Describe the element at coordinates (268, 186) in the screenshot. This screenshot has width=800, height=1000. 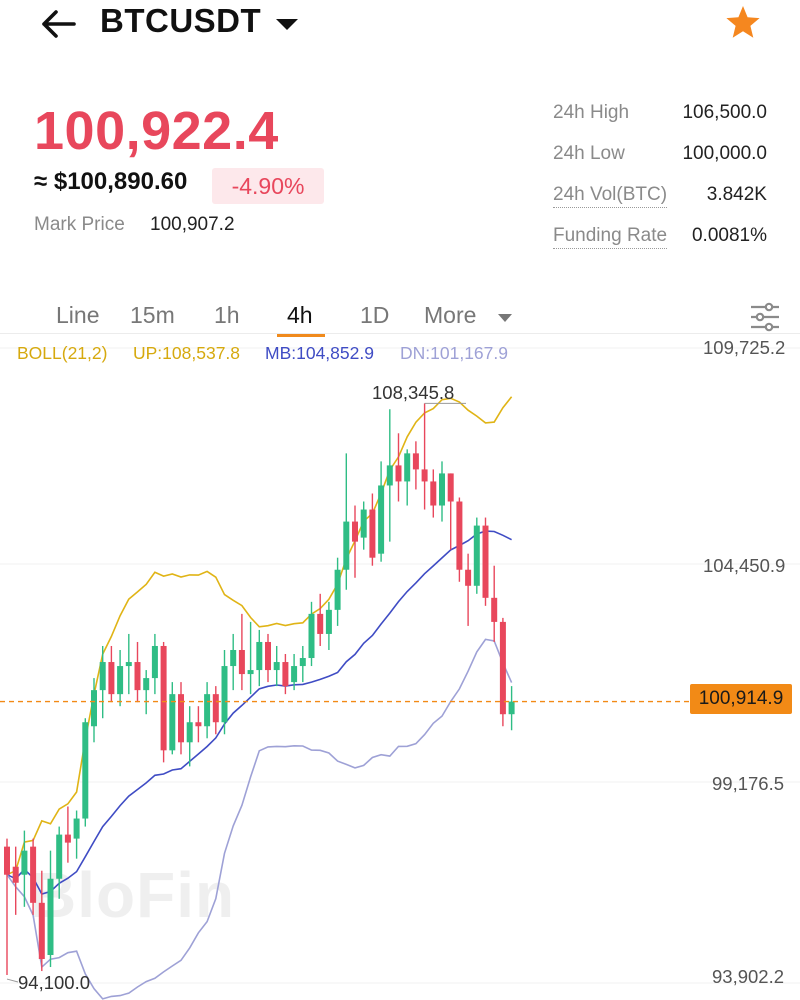
I see `change-percent-badge: -4.90%` at that location.